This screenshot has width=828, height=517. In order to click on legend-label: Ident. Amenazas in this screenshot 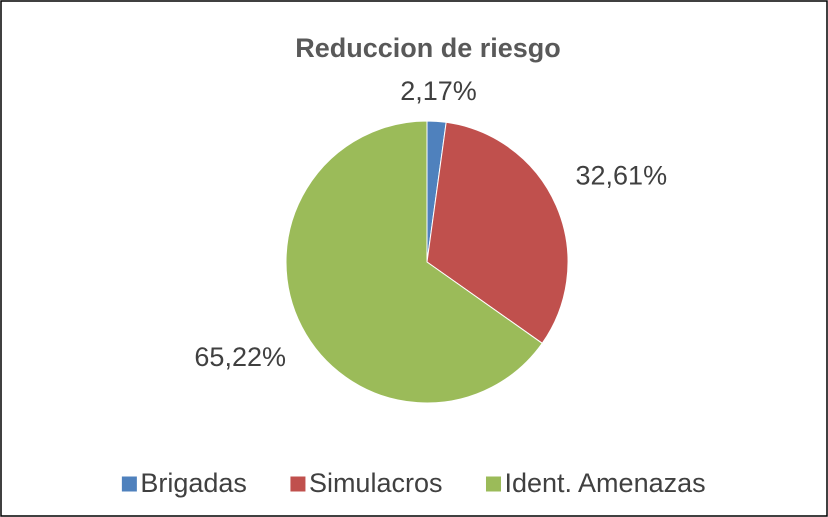, I will do `click(604, 483)`.